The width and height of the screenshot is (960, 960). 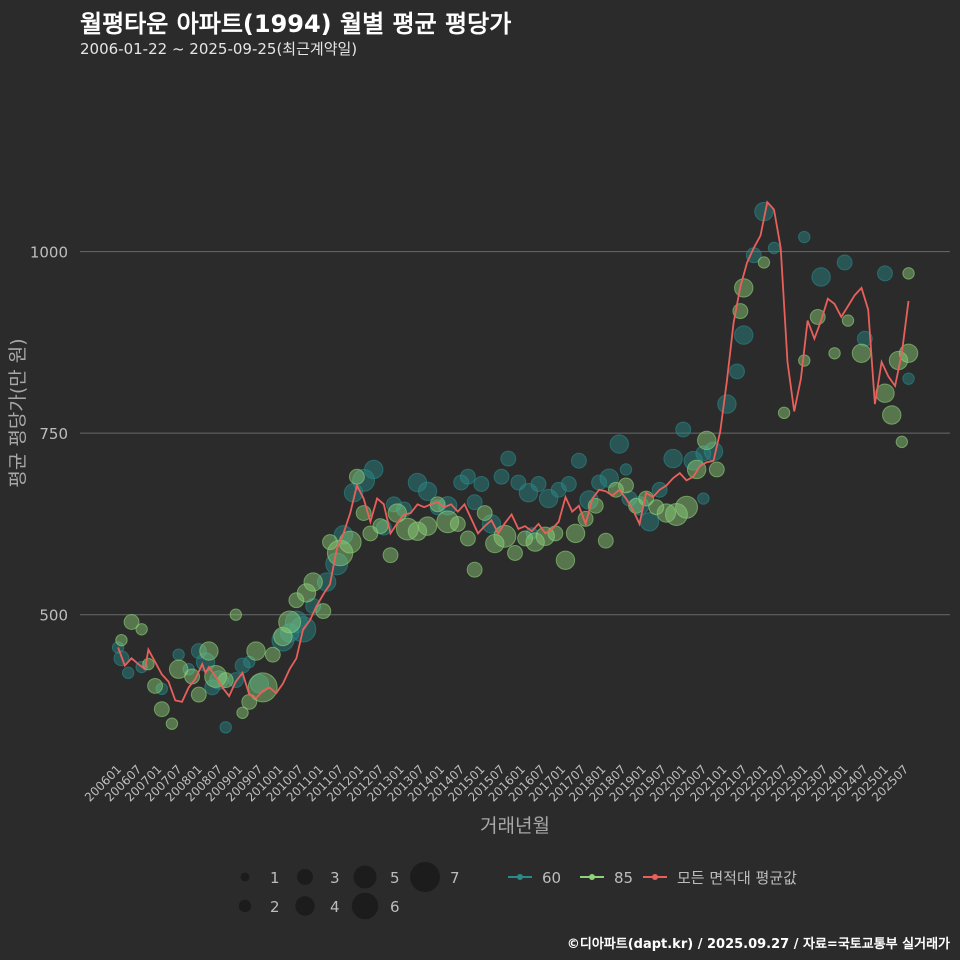 I want to click on size-legend-label: 6, so click(x=395, y=907).